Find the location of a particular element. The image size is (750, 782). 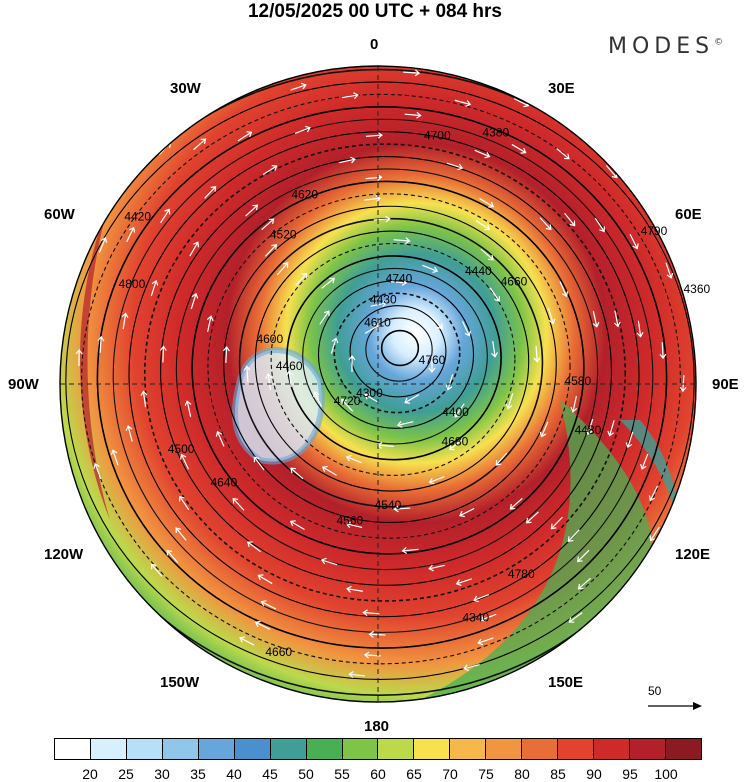

colorbar-tick-label: 20 is located at coordinates (90, 774).